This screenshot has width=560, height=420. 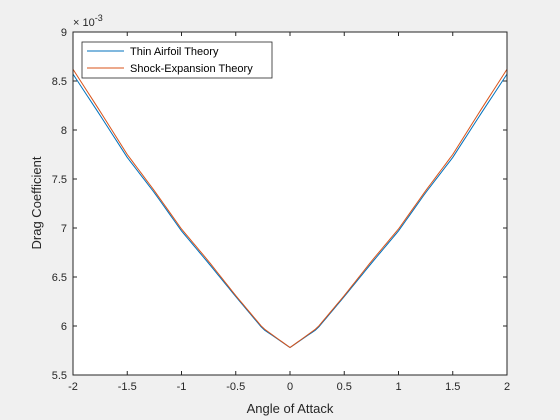 I want to click on x-tick-label: -2, so click(x=73, y=387).